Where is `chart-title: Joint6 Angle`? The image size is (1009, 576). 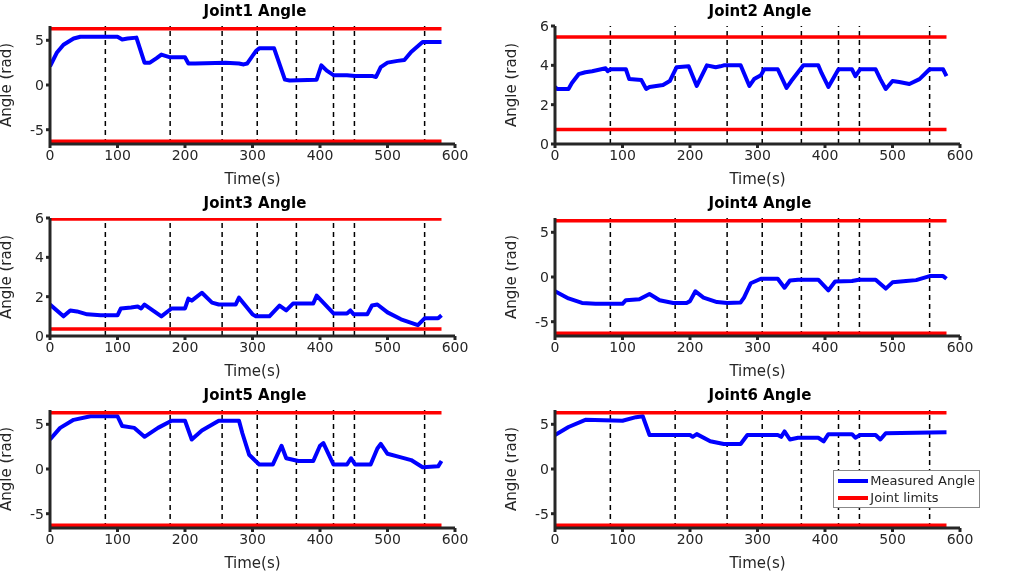 chart-title: Joint6 Angle is located at coordinates (759, 395).